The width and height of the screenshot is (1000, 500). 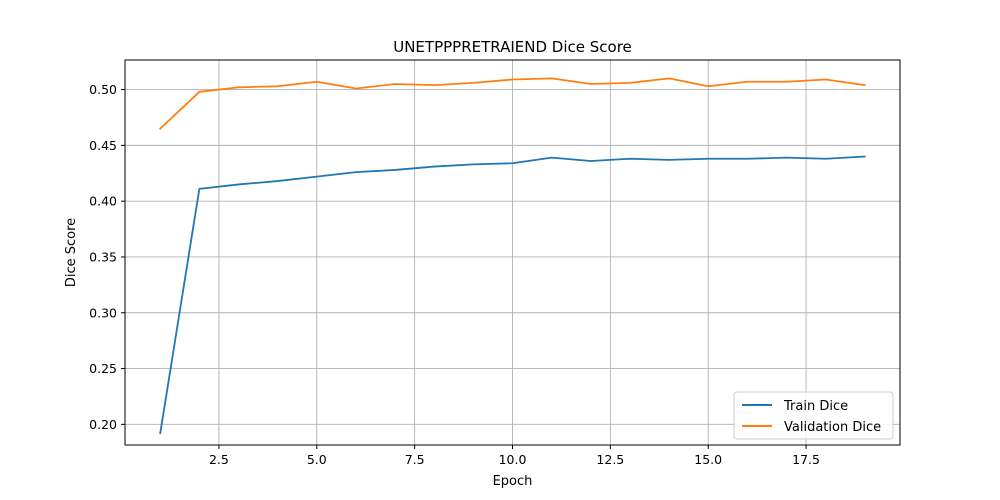 What do you see at coordinates (513, 459) in the screenshot?
I see `x-tick-label: 10.0` at bounding box center [513, 459].